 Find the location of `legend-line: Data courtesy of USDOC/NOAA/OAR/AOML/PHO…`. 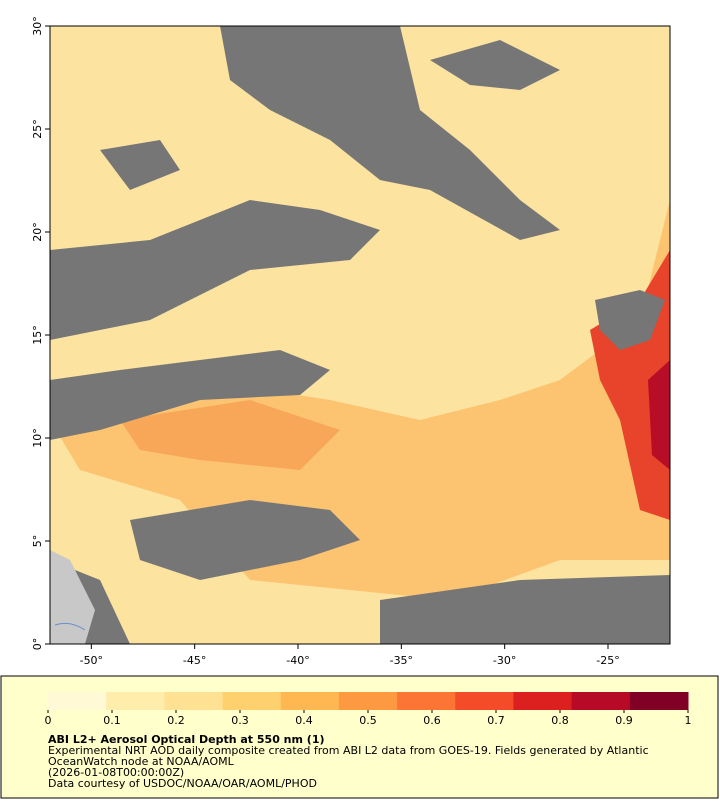

legend-line: Data courtesy of USDOC/NOAA/OAR/AOML/PHO… is located at coordinates (182, 783).